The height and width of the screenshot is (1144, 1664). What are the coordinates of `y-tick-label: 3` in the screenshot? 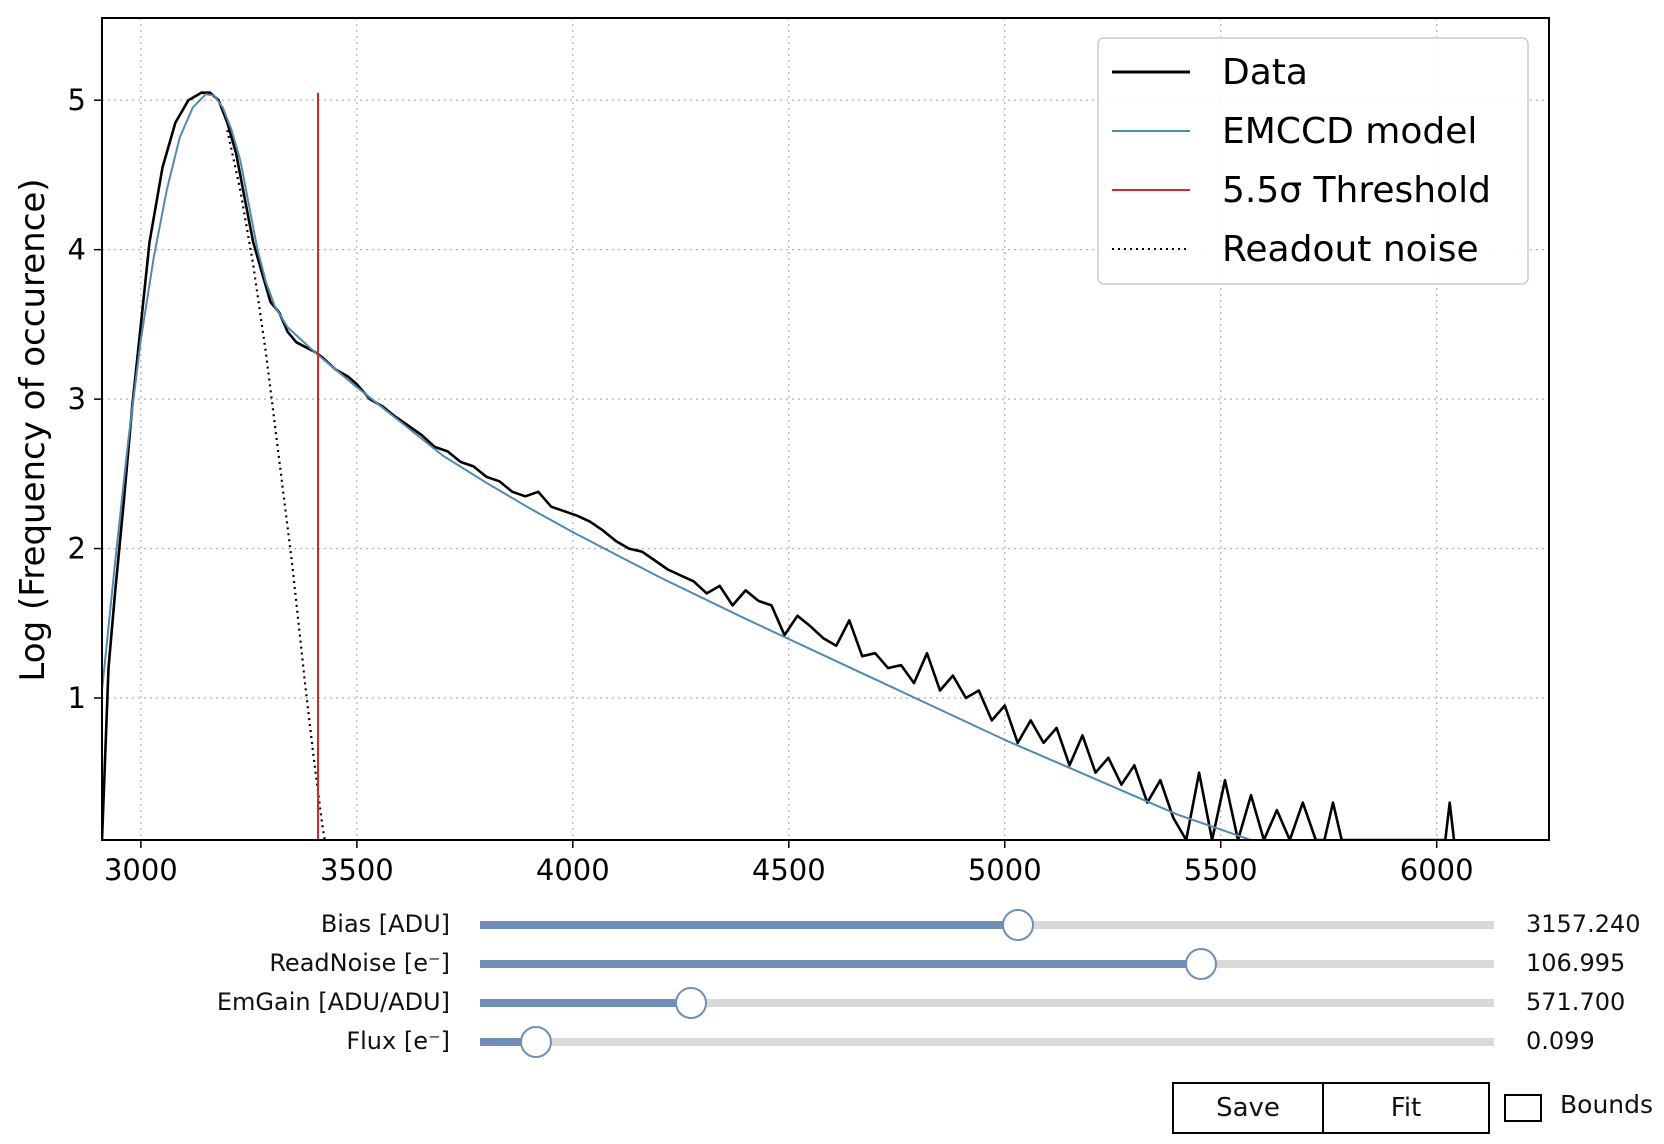 It's located at (77, 399).